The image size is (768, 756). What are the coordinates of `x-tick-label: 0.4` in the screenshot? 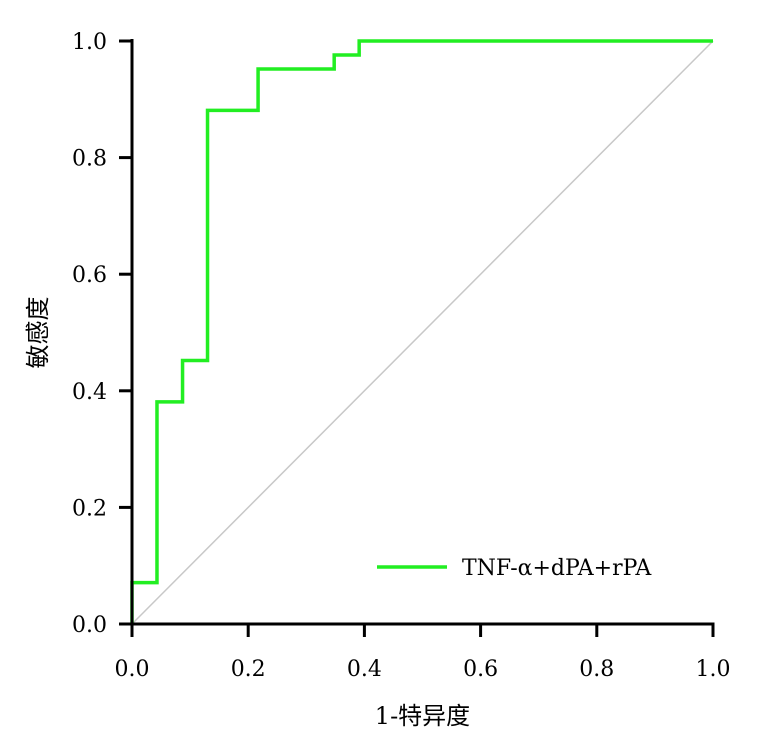 It's located at (364, 669).